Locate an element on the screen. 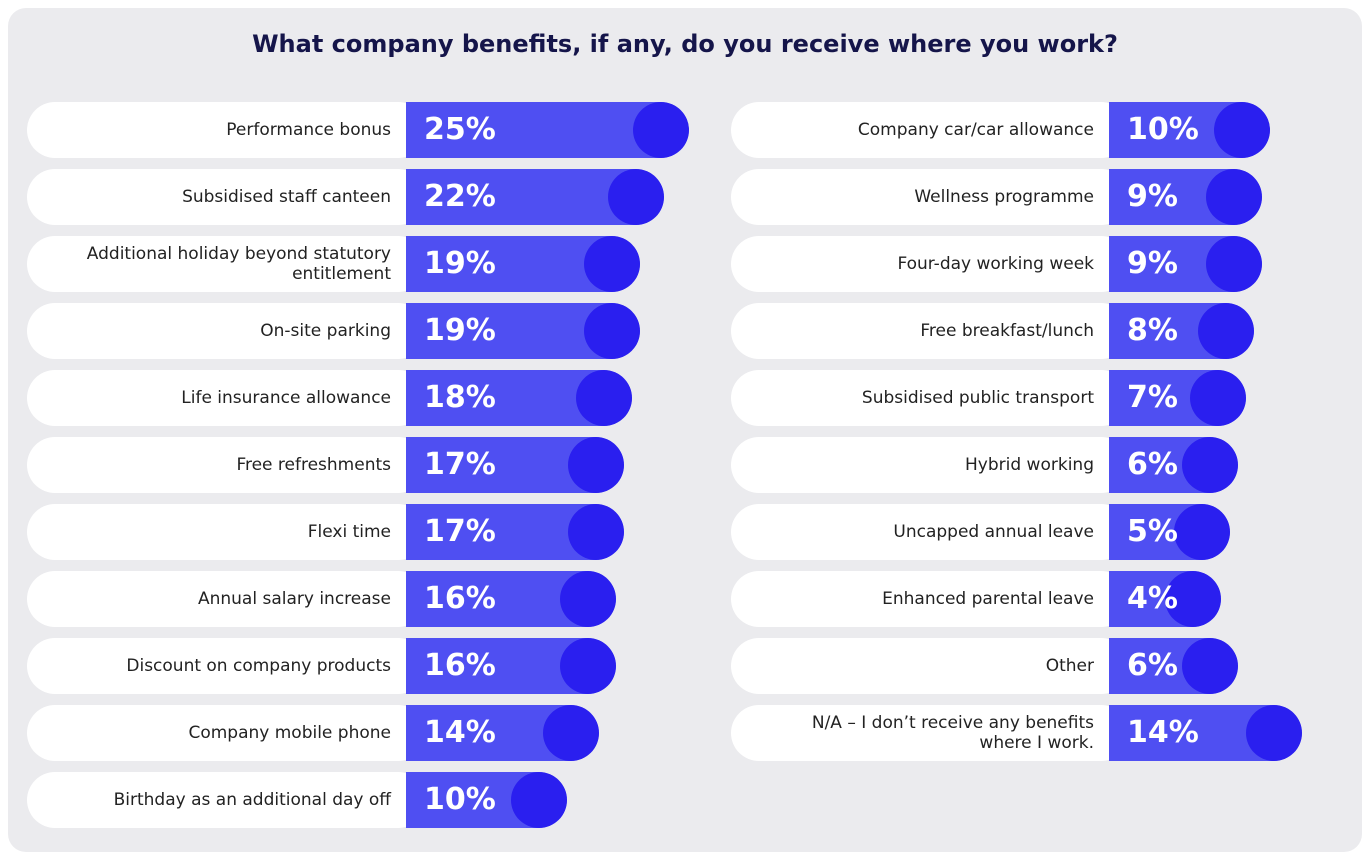 This screenshot has width=1370, height=859. label-pill: Four-day working week is located at coordinates (930, 264).